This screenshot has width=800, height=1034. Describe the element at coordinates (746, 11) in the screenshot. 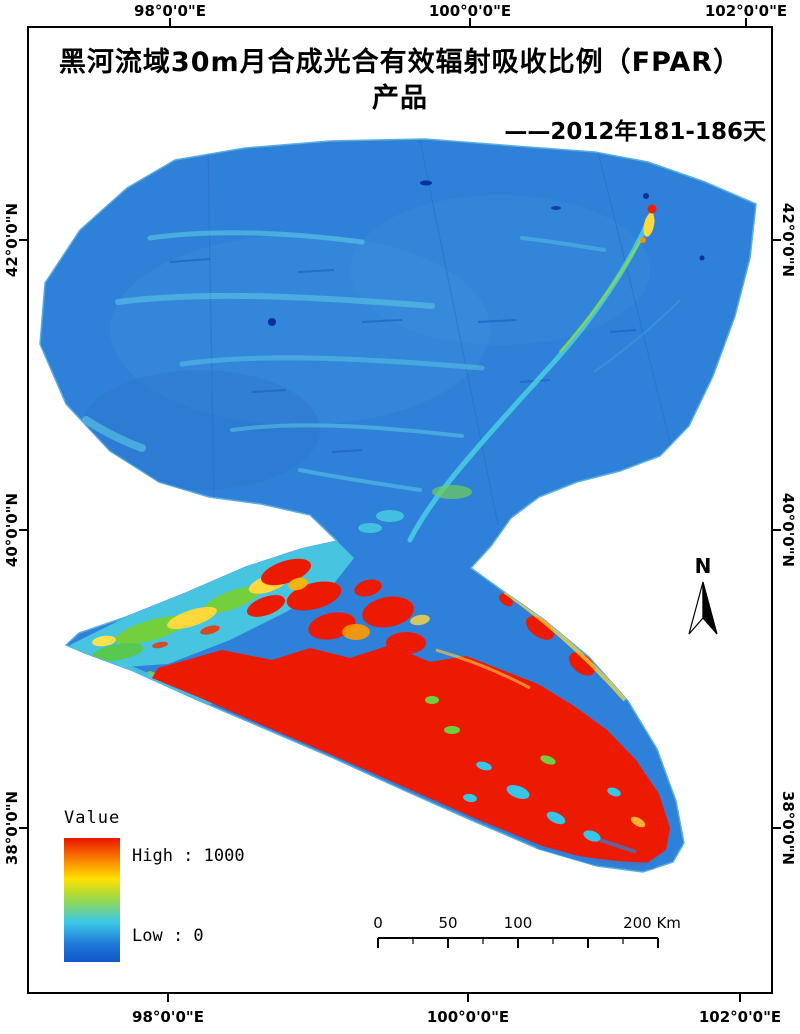

I see `grid-label-top-102e: 102°0'0"E` at that location.